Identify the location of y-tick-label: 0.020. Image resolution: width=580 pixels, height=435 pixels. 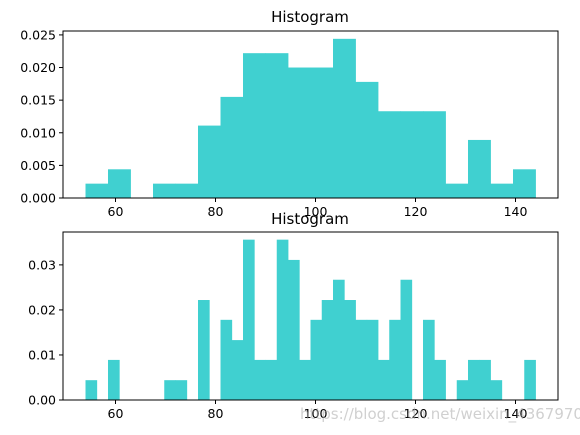
(38, 67).